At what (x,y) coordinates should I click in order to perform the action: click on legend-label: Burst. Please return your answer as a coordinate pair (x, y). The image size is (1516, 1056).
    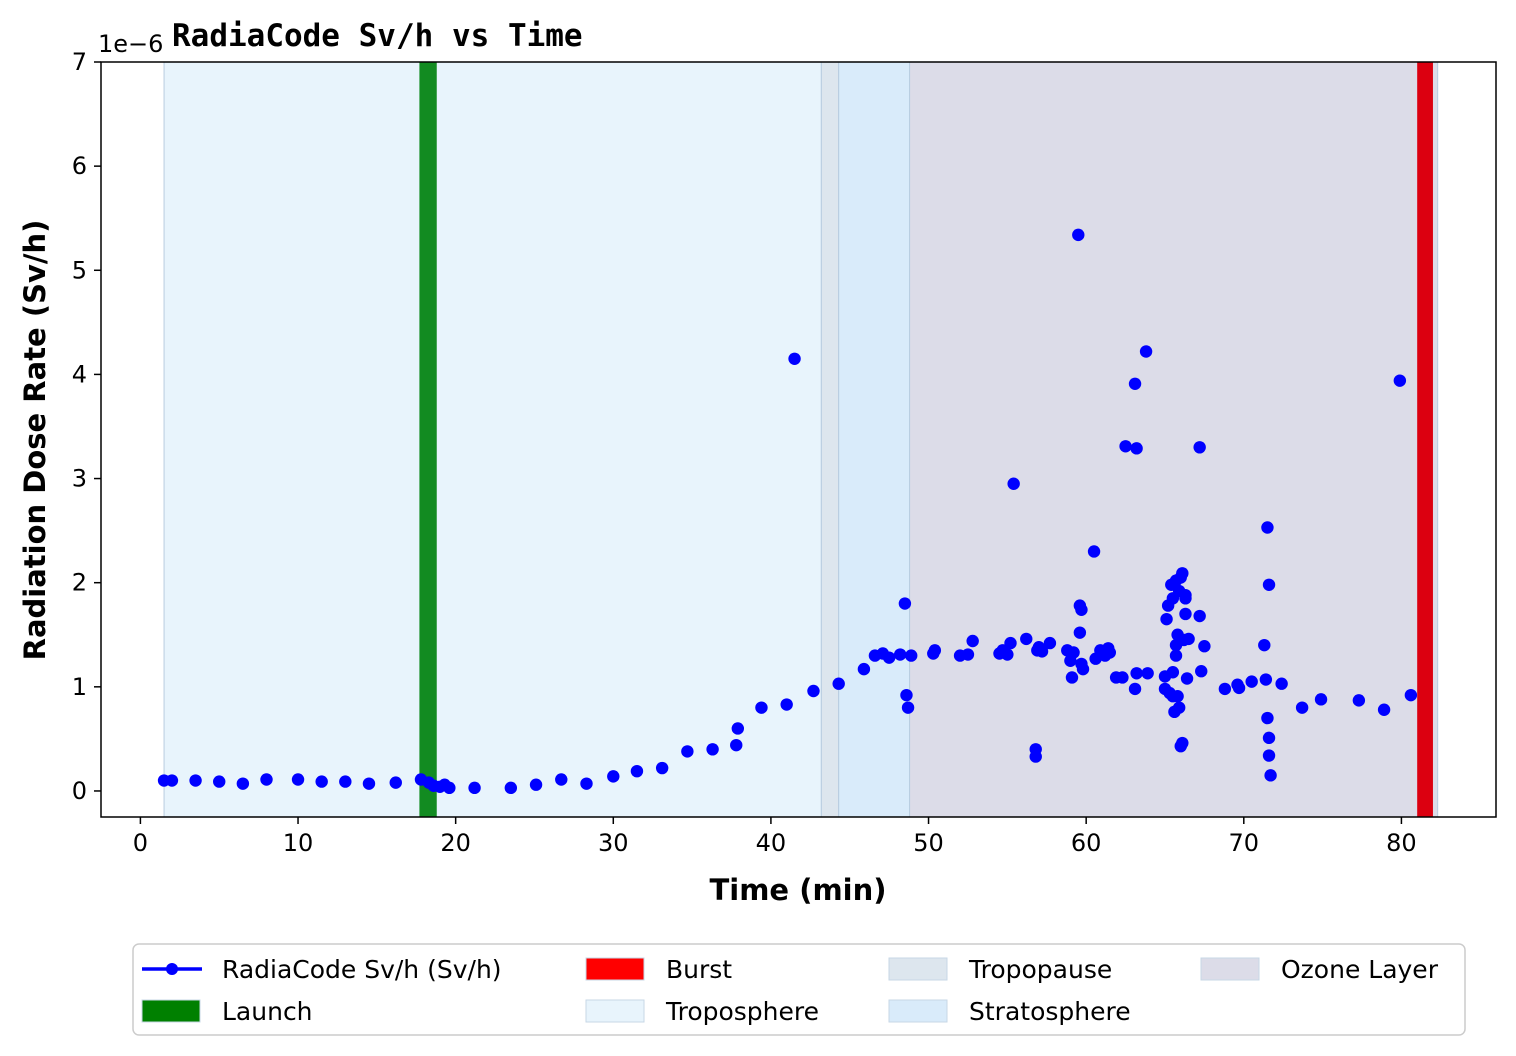
    Looking at the image, I should click on (699, 969).